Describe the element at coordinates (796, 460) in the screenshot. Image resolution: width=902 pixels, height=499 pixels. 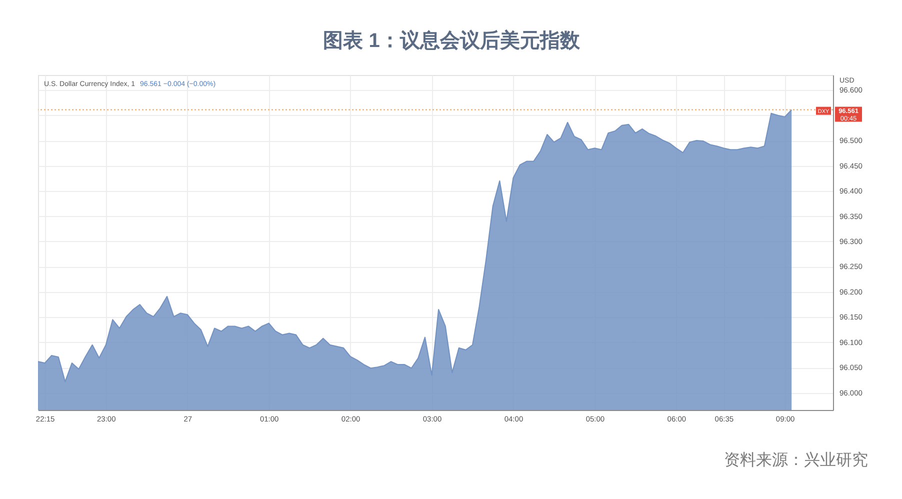
I see `text: 资料来源：兴业研究` at that location.